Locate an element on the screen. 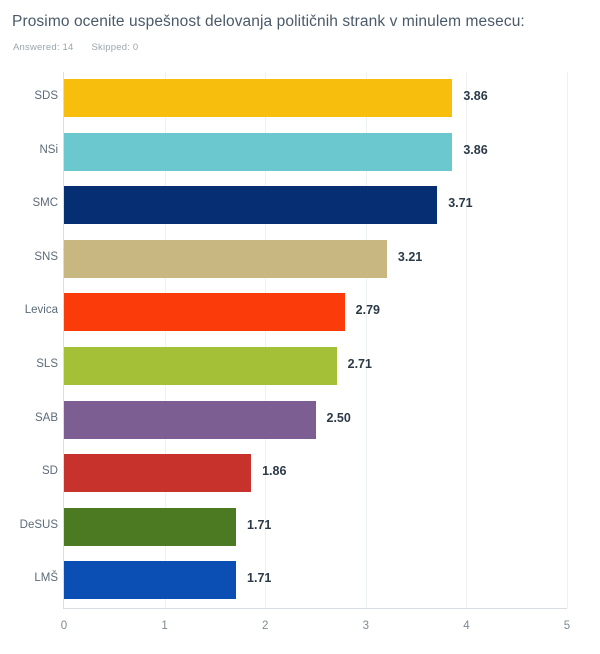  skipped-count: Skipped: 0 is located at coordinates (115, 47).